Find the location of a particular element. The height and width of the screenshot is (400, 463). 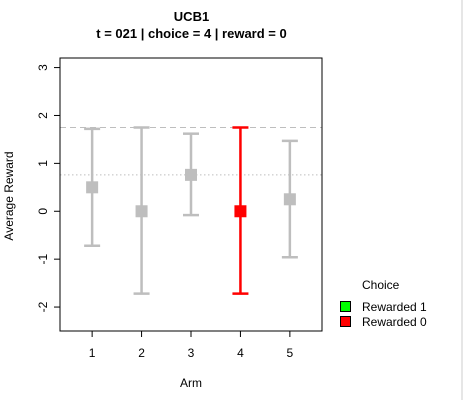

y-tick-label: 3 is located at coordinates (43, 67).